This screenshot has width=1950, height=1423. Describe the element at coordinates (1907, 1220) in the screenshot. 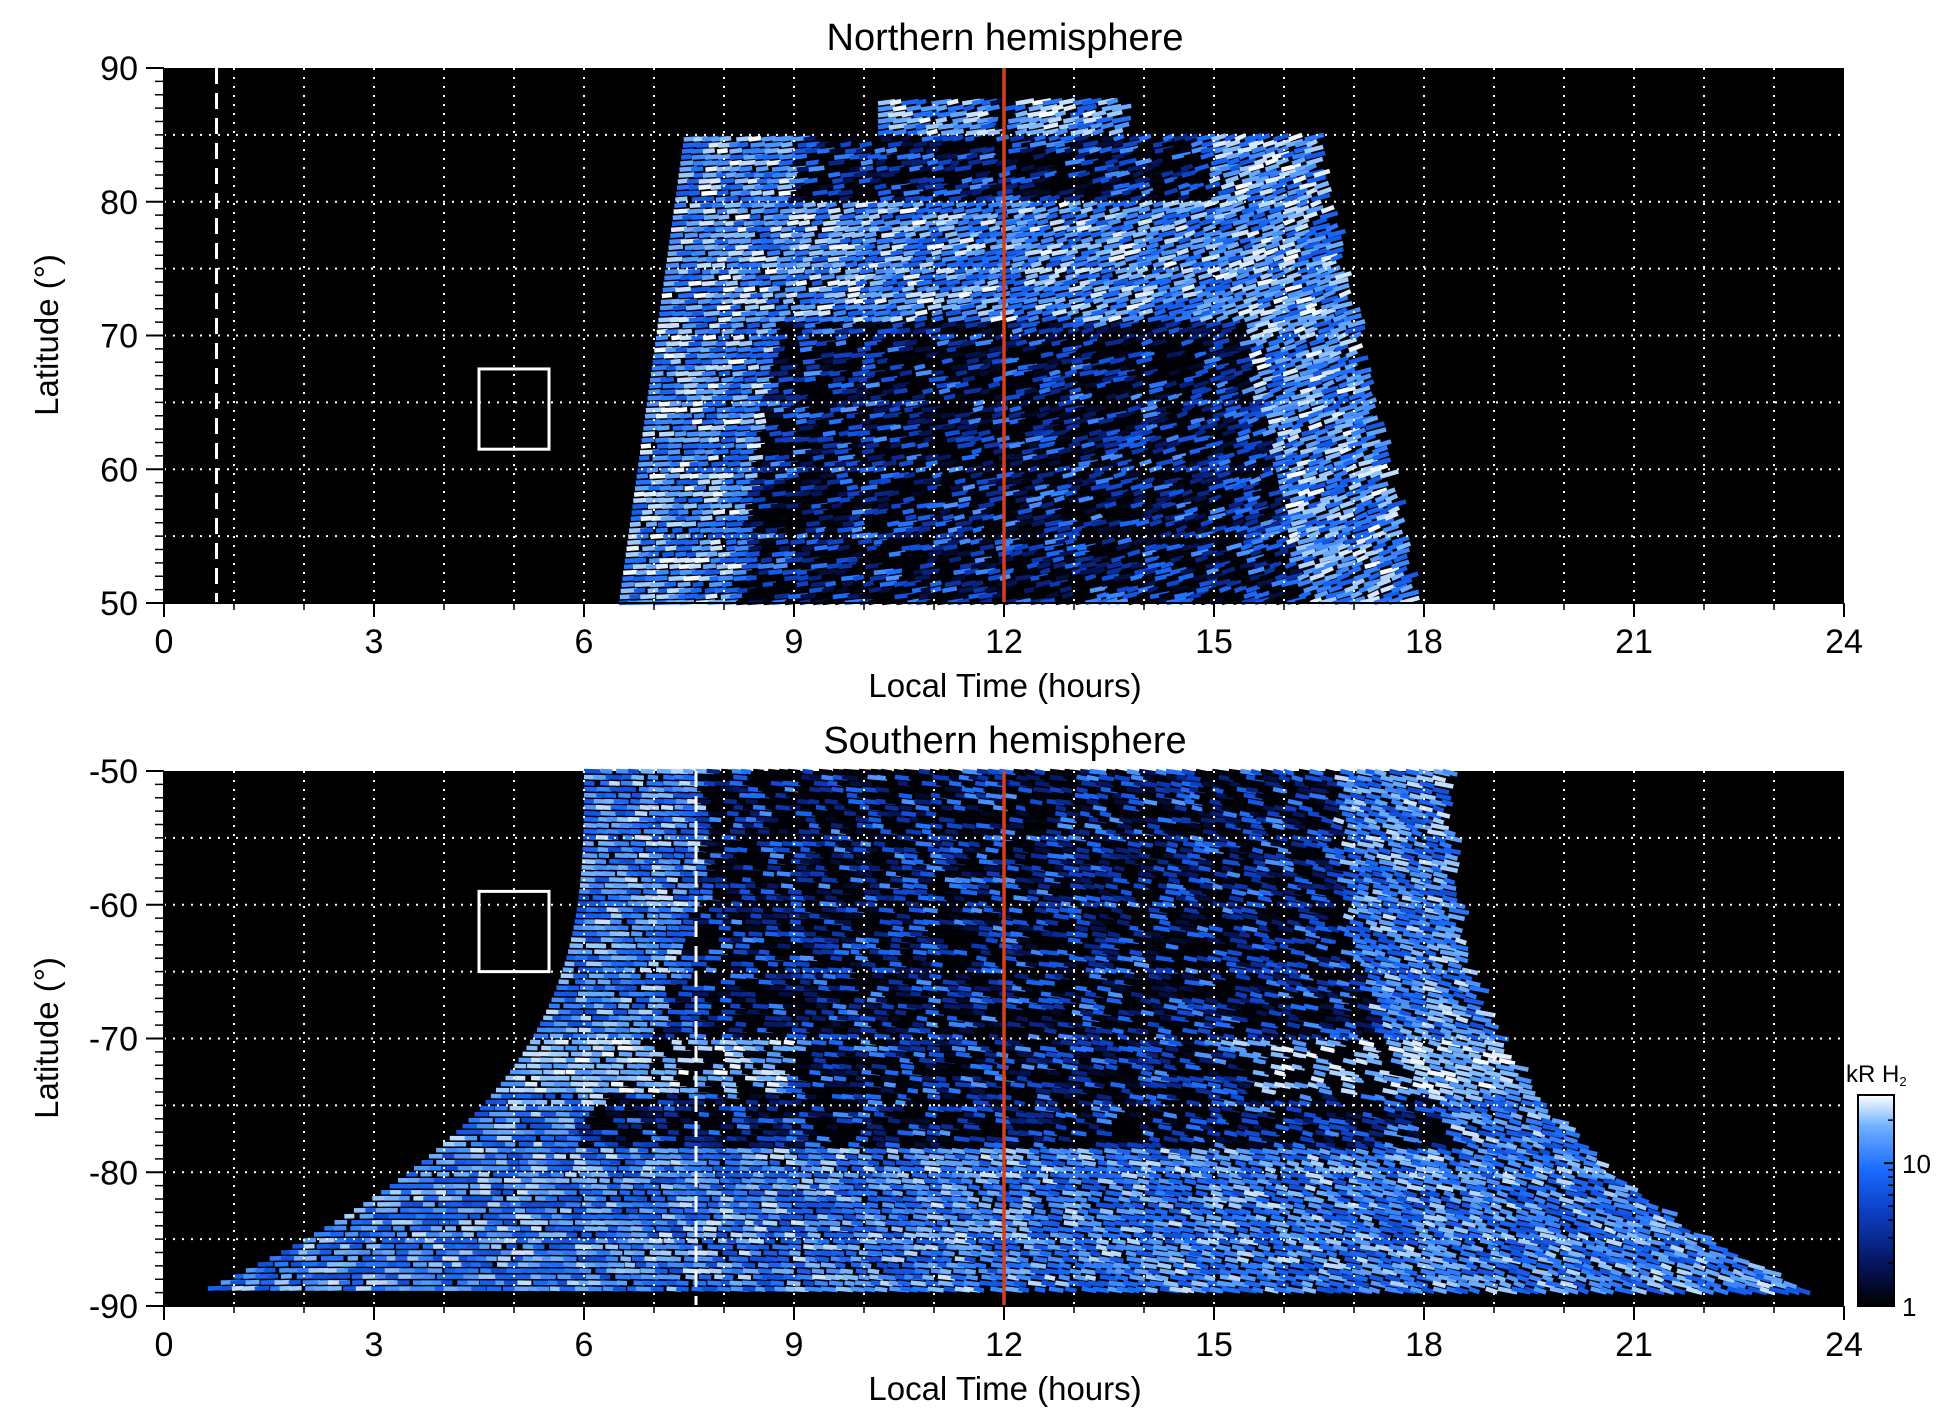

I see `colorbar-ticks: 1 10` at that location.